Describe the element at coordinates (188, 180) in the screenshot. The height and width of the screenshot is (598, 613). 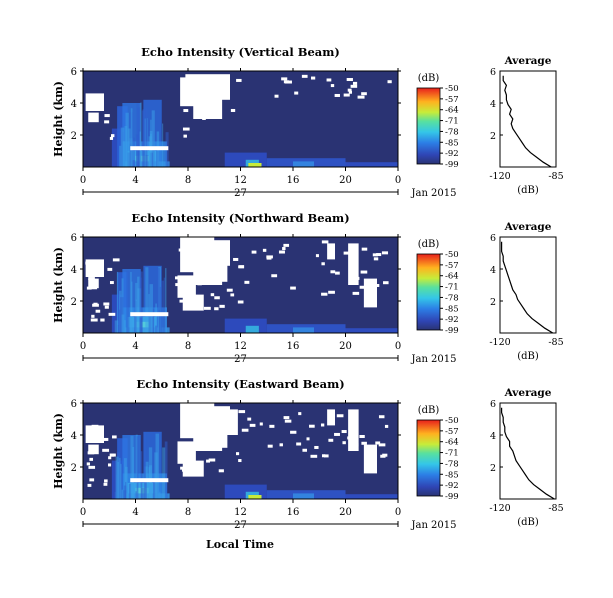
I see `x-tick-label: 8` at that location.